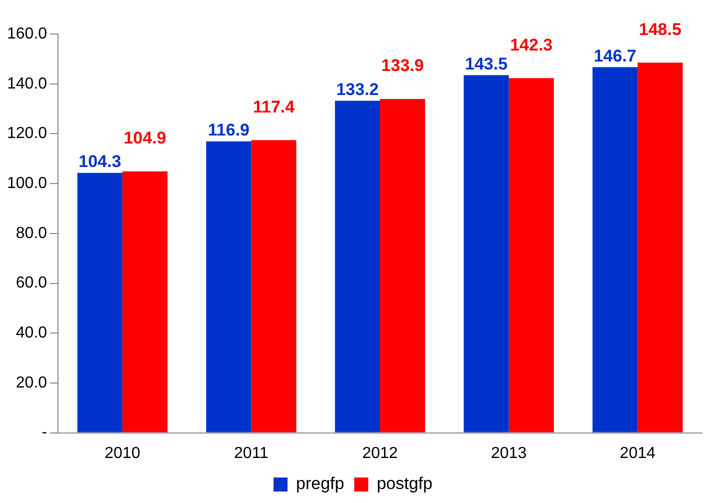 The width and height of the screenshot is (706, 503). I want to click on legend-label: pregfp, so click(320, 484).